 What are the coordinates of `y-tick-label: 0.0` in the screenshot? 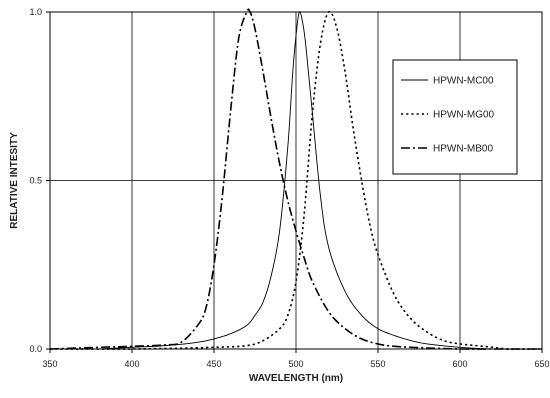 It's located at (35, 349).